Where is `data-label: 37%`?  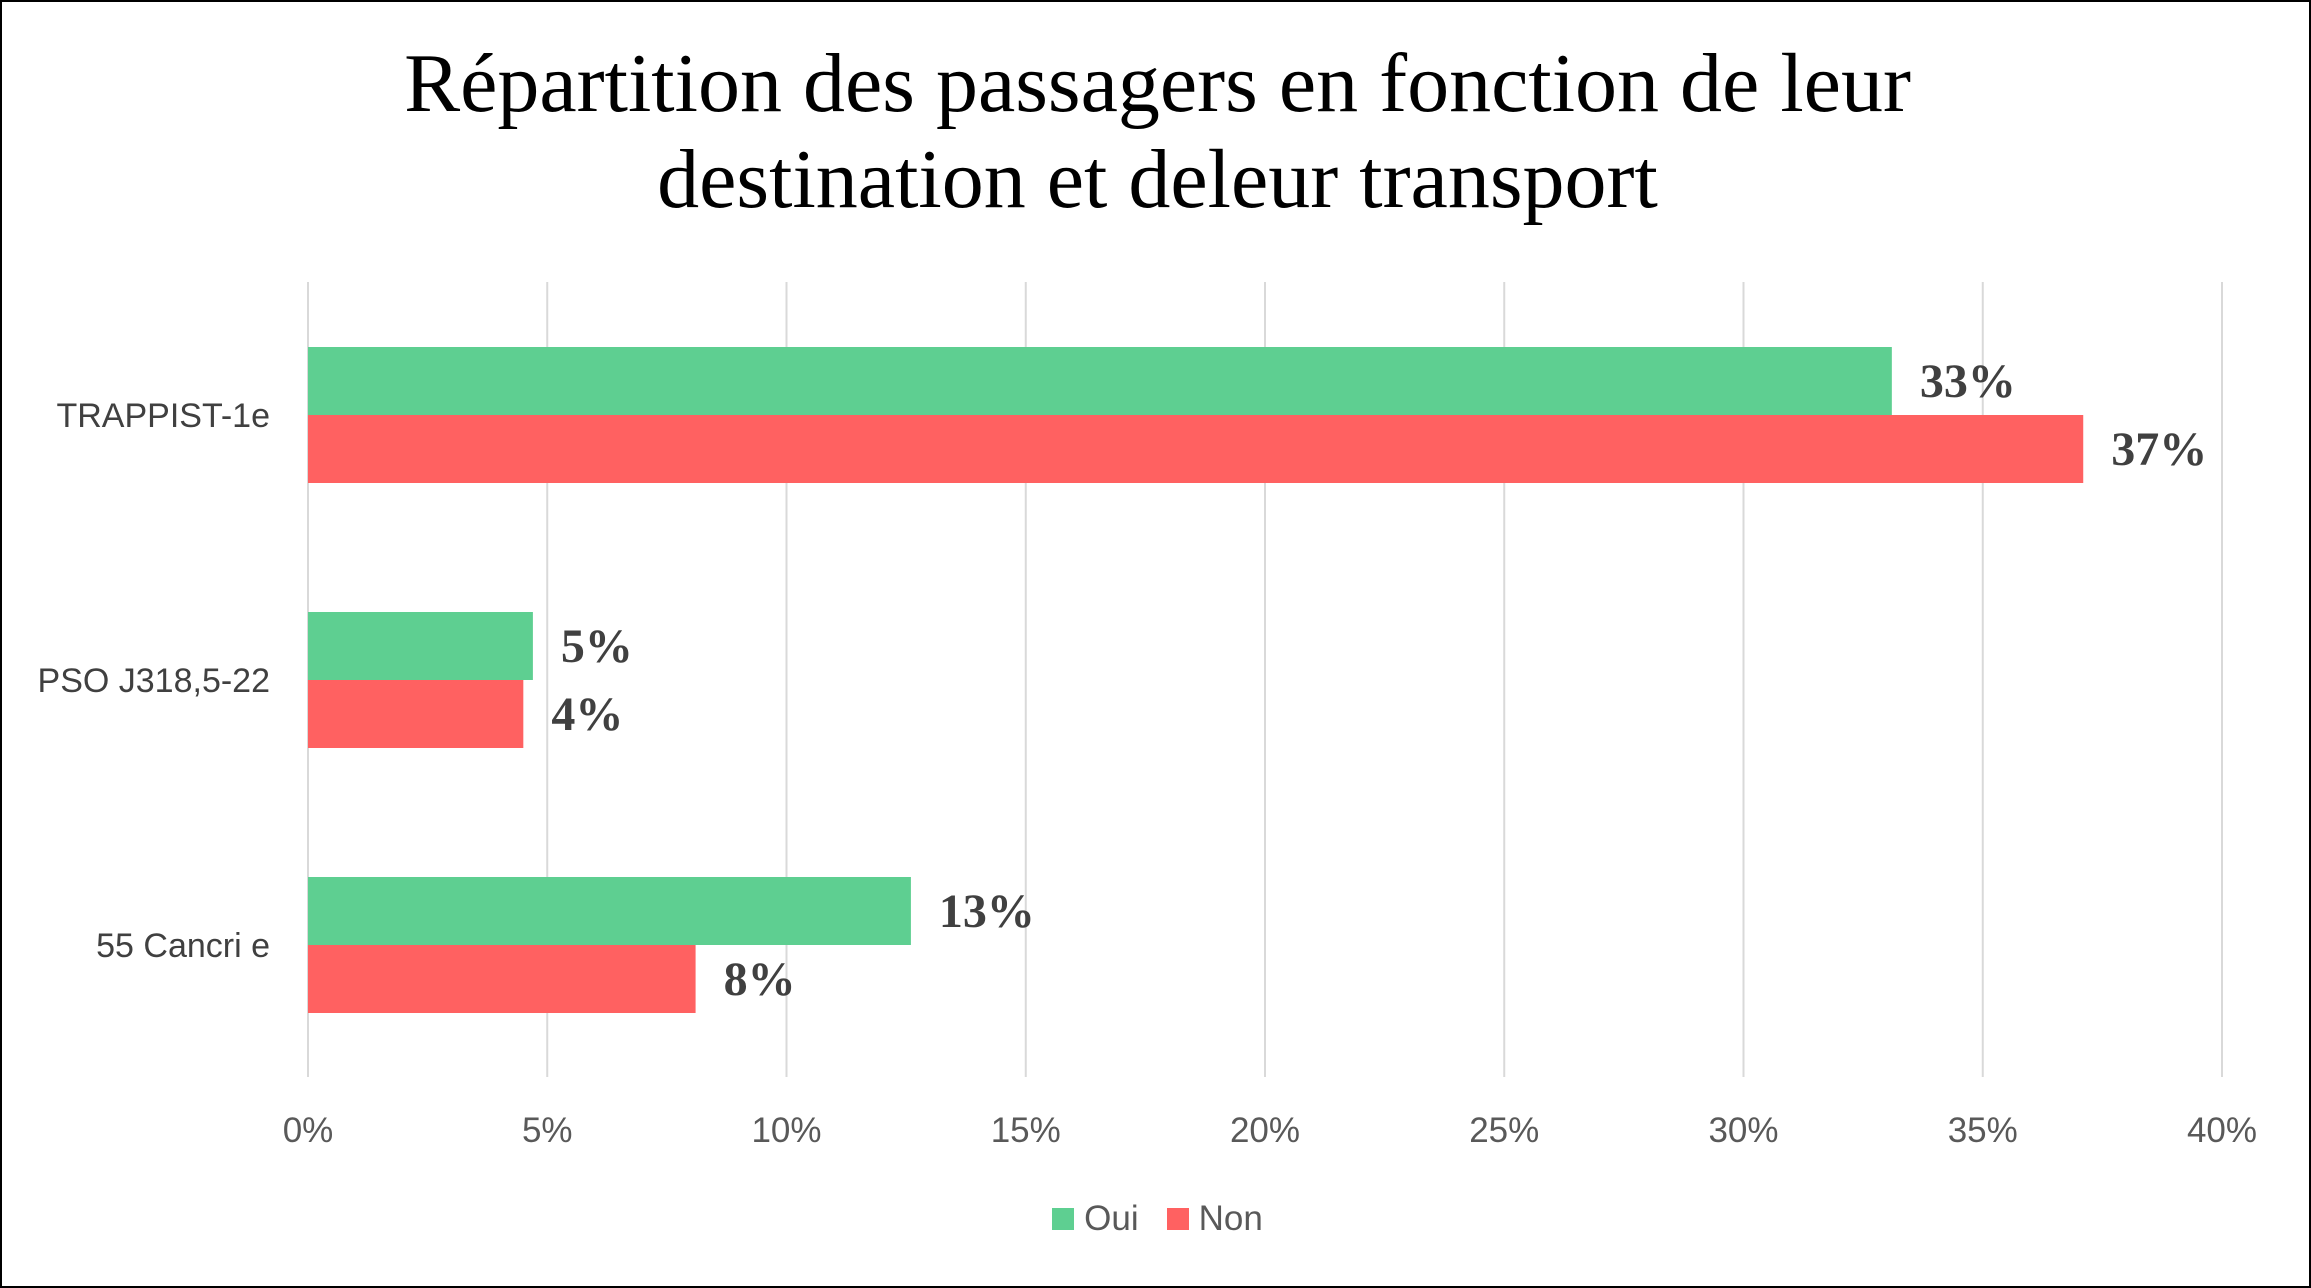 data-label: 37% is located at coordinates (2159, 449).